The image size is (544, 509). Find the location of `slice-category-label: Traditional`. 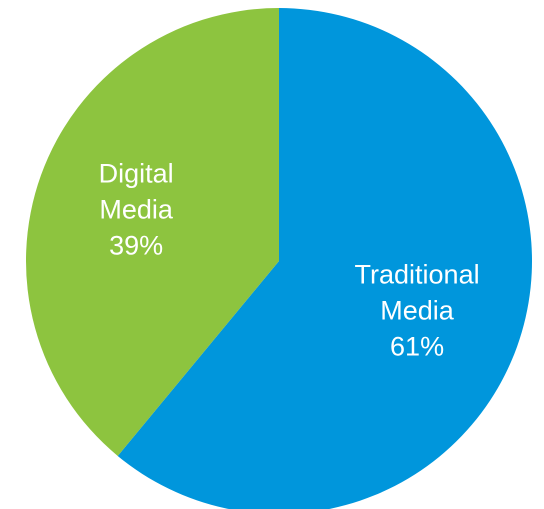

slice-category-label: Traditional is located at coordinates (417, 275).